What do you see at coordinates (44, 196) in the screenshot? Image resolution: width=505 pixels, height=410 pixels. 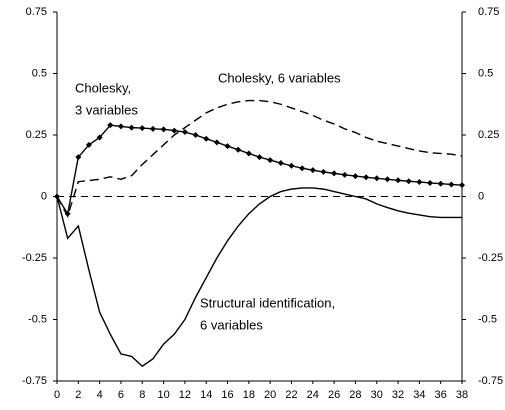 I see `y-tick-label: 0` at bounding box center [44, 196].